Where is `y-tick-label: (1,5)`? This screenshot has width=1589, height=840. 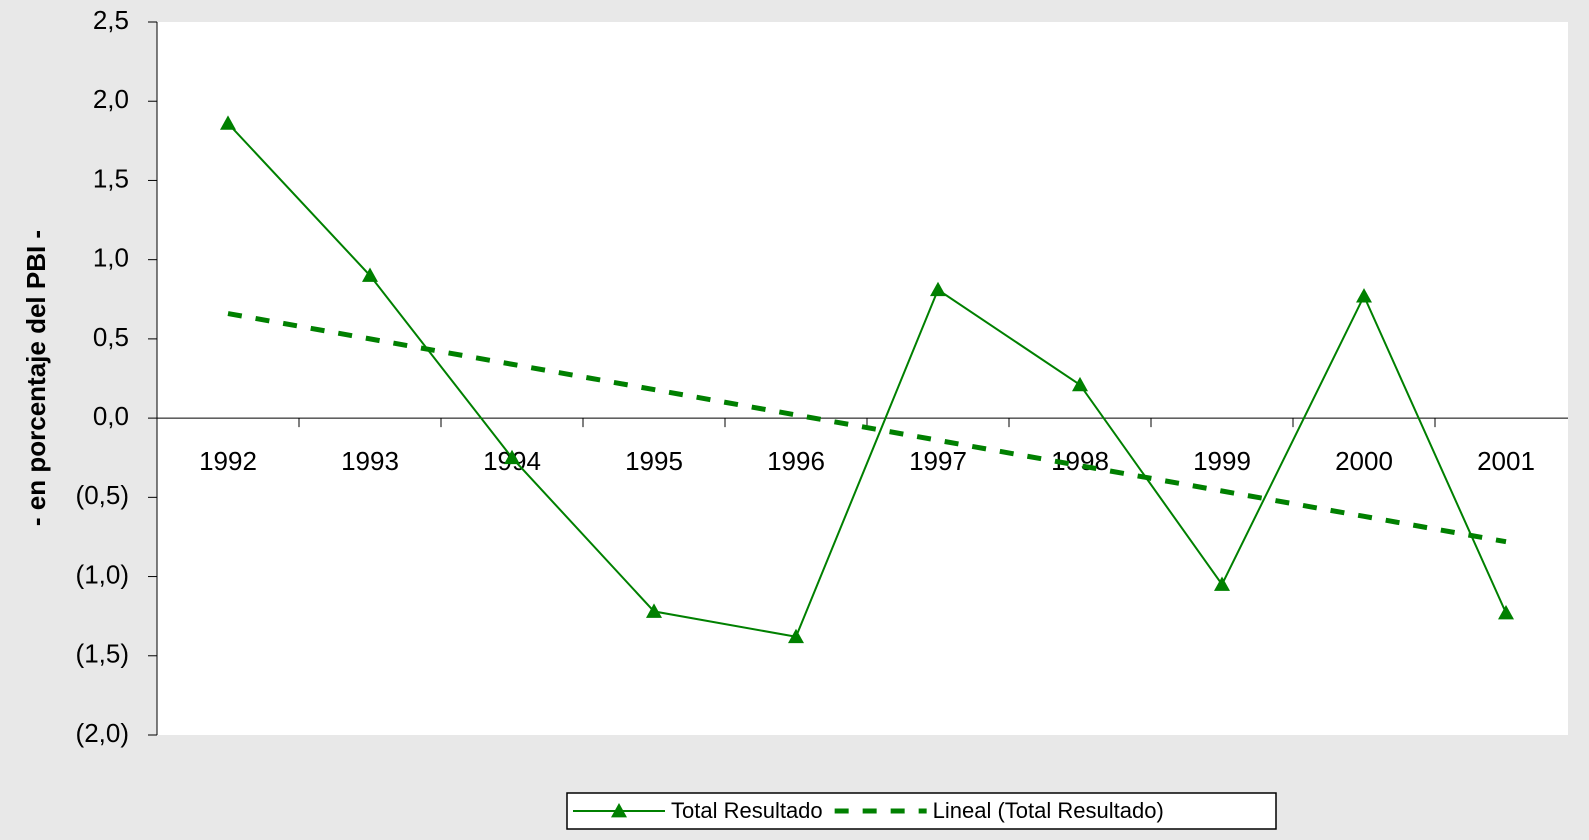
y-tick-label: (1,5) is located at coordinates (102, 654).